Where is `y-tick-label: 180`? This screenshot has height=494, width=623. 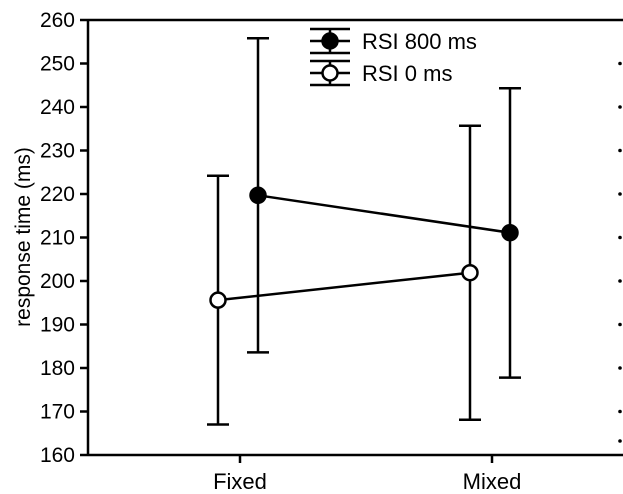 y-tick-label: 180 is located at coordinates (57, 368).